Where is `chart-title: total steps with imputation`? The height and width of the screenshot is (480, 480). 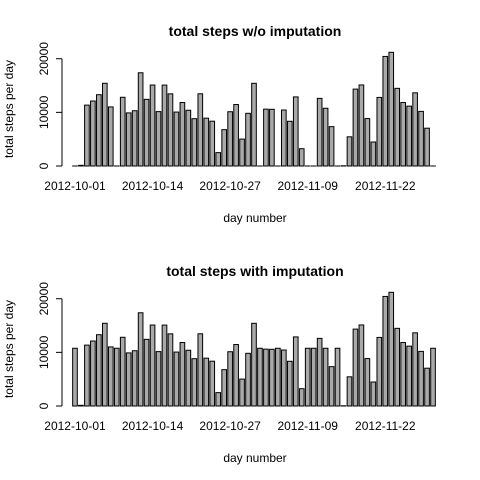 chart-title: total steps with imputation is located at coordinates (254, 271).